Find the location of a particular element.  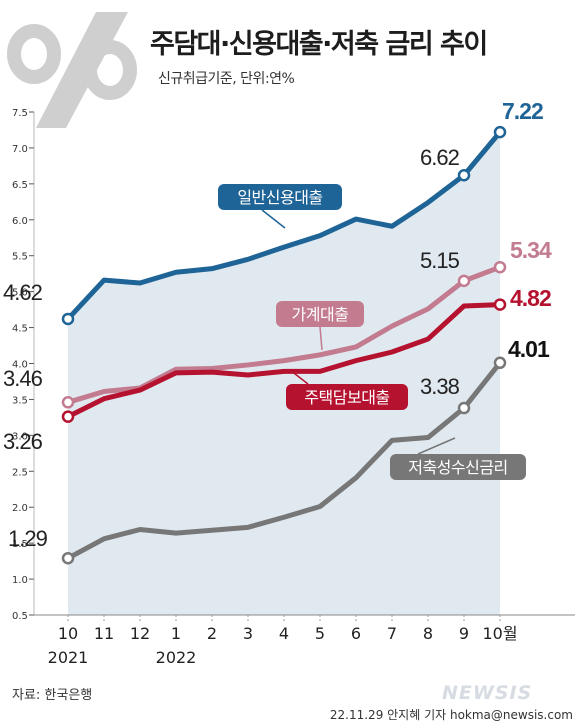

series-tag-label: 가계대출 is located at coordinates (320, 314).